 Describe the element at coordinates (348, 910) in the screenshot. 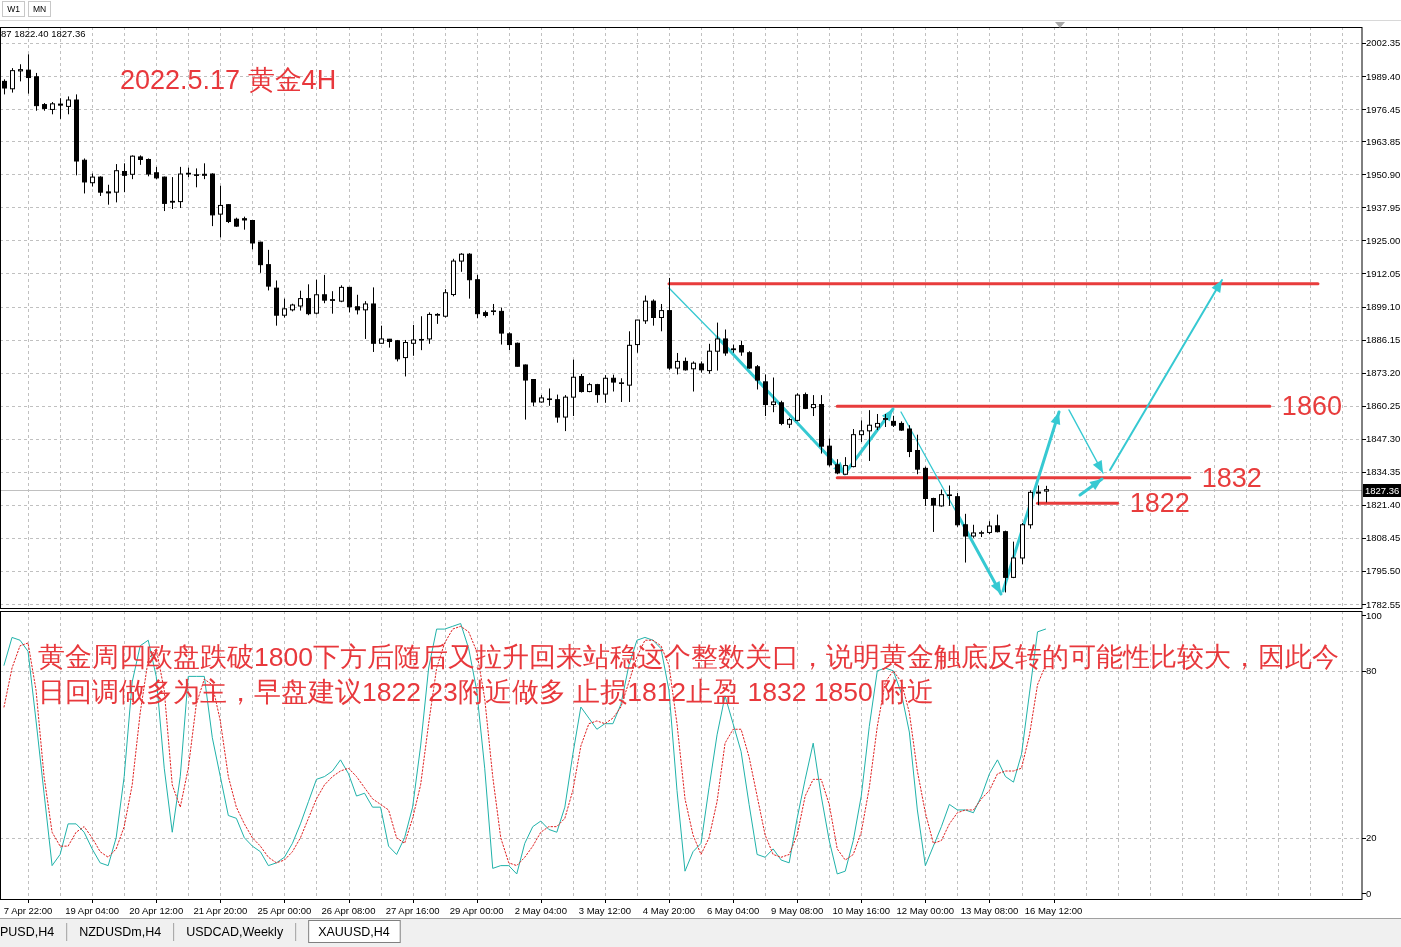

I see `x-tick-label: 26 Apr 08:00` at that location.